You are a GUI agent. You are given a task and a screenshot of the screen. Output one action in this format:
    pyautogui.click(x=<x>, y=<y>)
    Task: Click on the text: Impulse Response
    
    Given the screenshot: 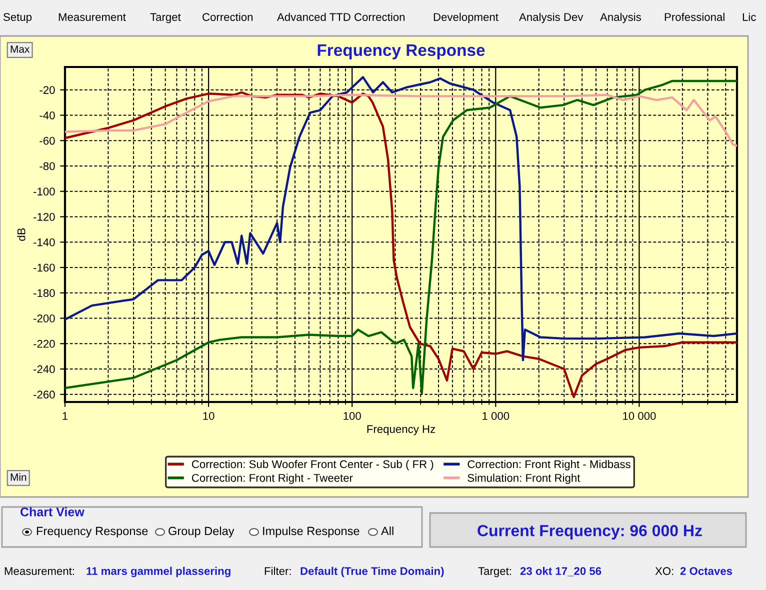 What is the action you would take?
    pyautogui.click(x=311, y=532)
    